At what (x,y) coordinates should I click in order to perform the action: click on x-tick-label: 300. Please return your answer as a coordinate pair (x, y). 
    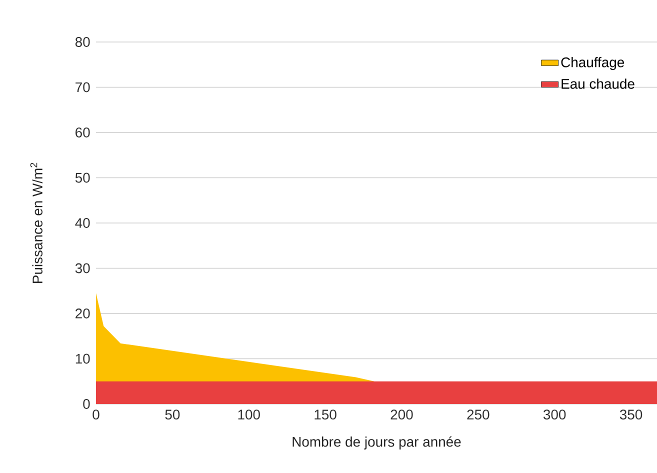
    Looking at the image, I should click on (554, 415).